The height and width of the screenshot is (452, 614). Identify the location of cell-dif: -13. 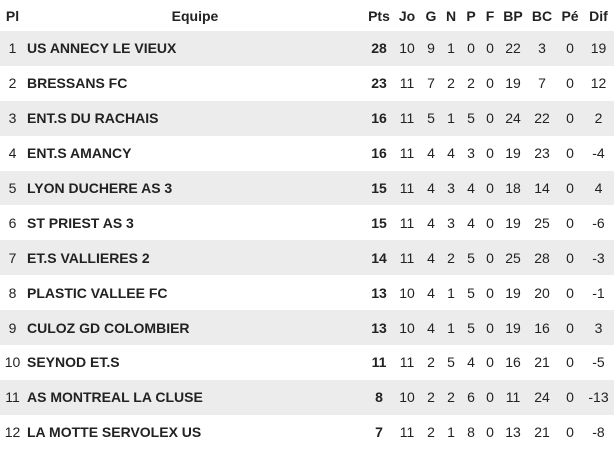
(598, 397).